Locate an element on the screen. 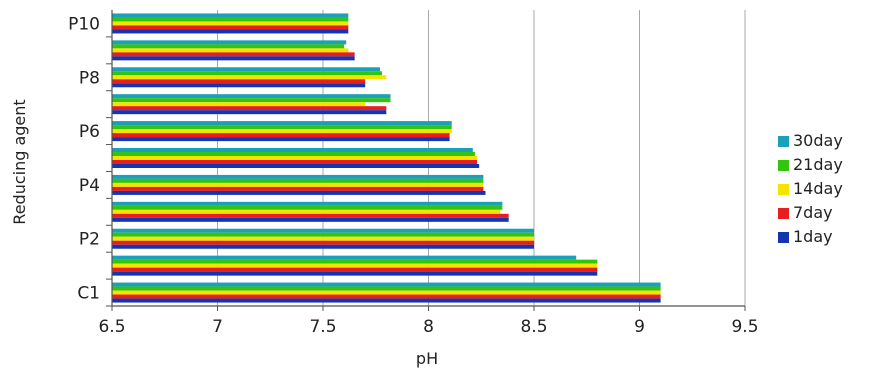  x-tick-label: 7 is located at coordinates (217, 327).